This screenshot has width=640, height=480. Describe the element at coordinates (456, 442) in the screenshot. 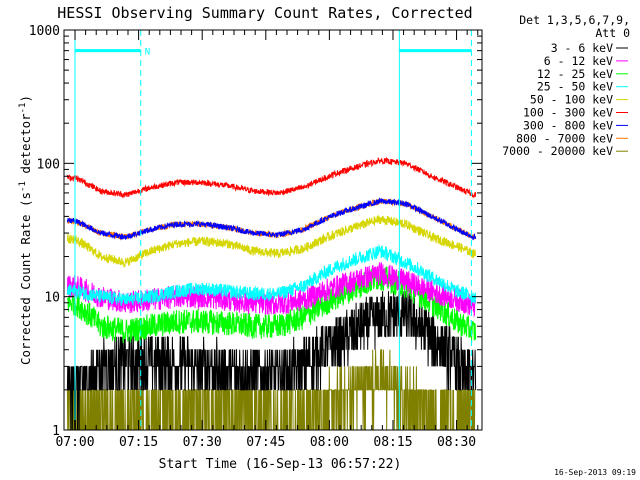

I see `x-tick-label: 08:30` at that location.